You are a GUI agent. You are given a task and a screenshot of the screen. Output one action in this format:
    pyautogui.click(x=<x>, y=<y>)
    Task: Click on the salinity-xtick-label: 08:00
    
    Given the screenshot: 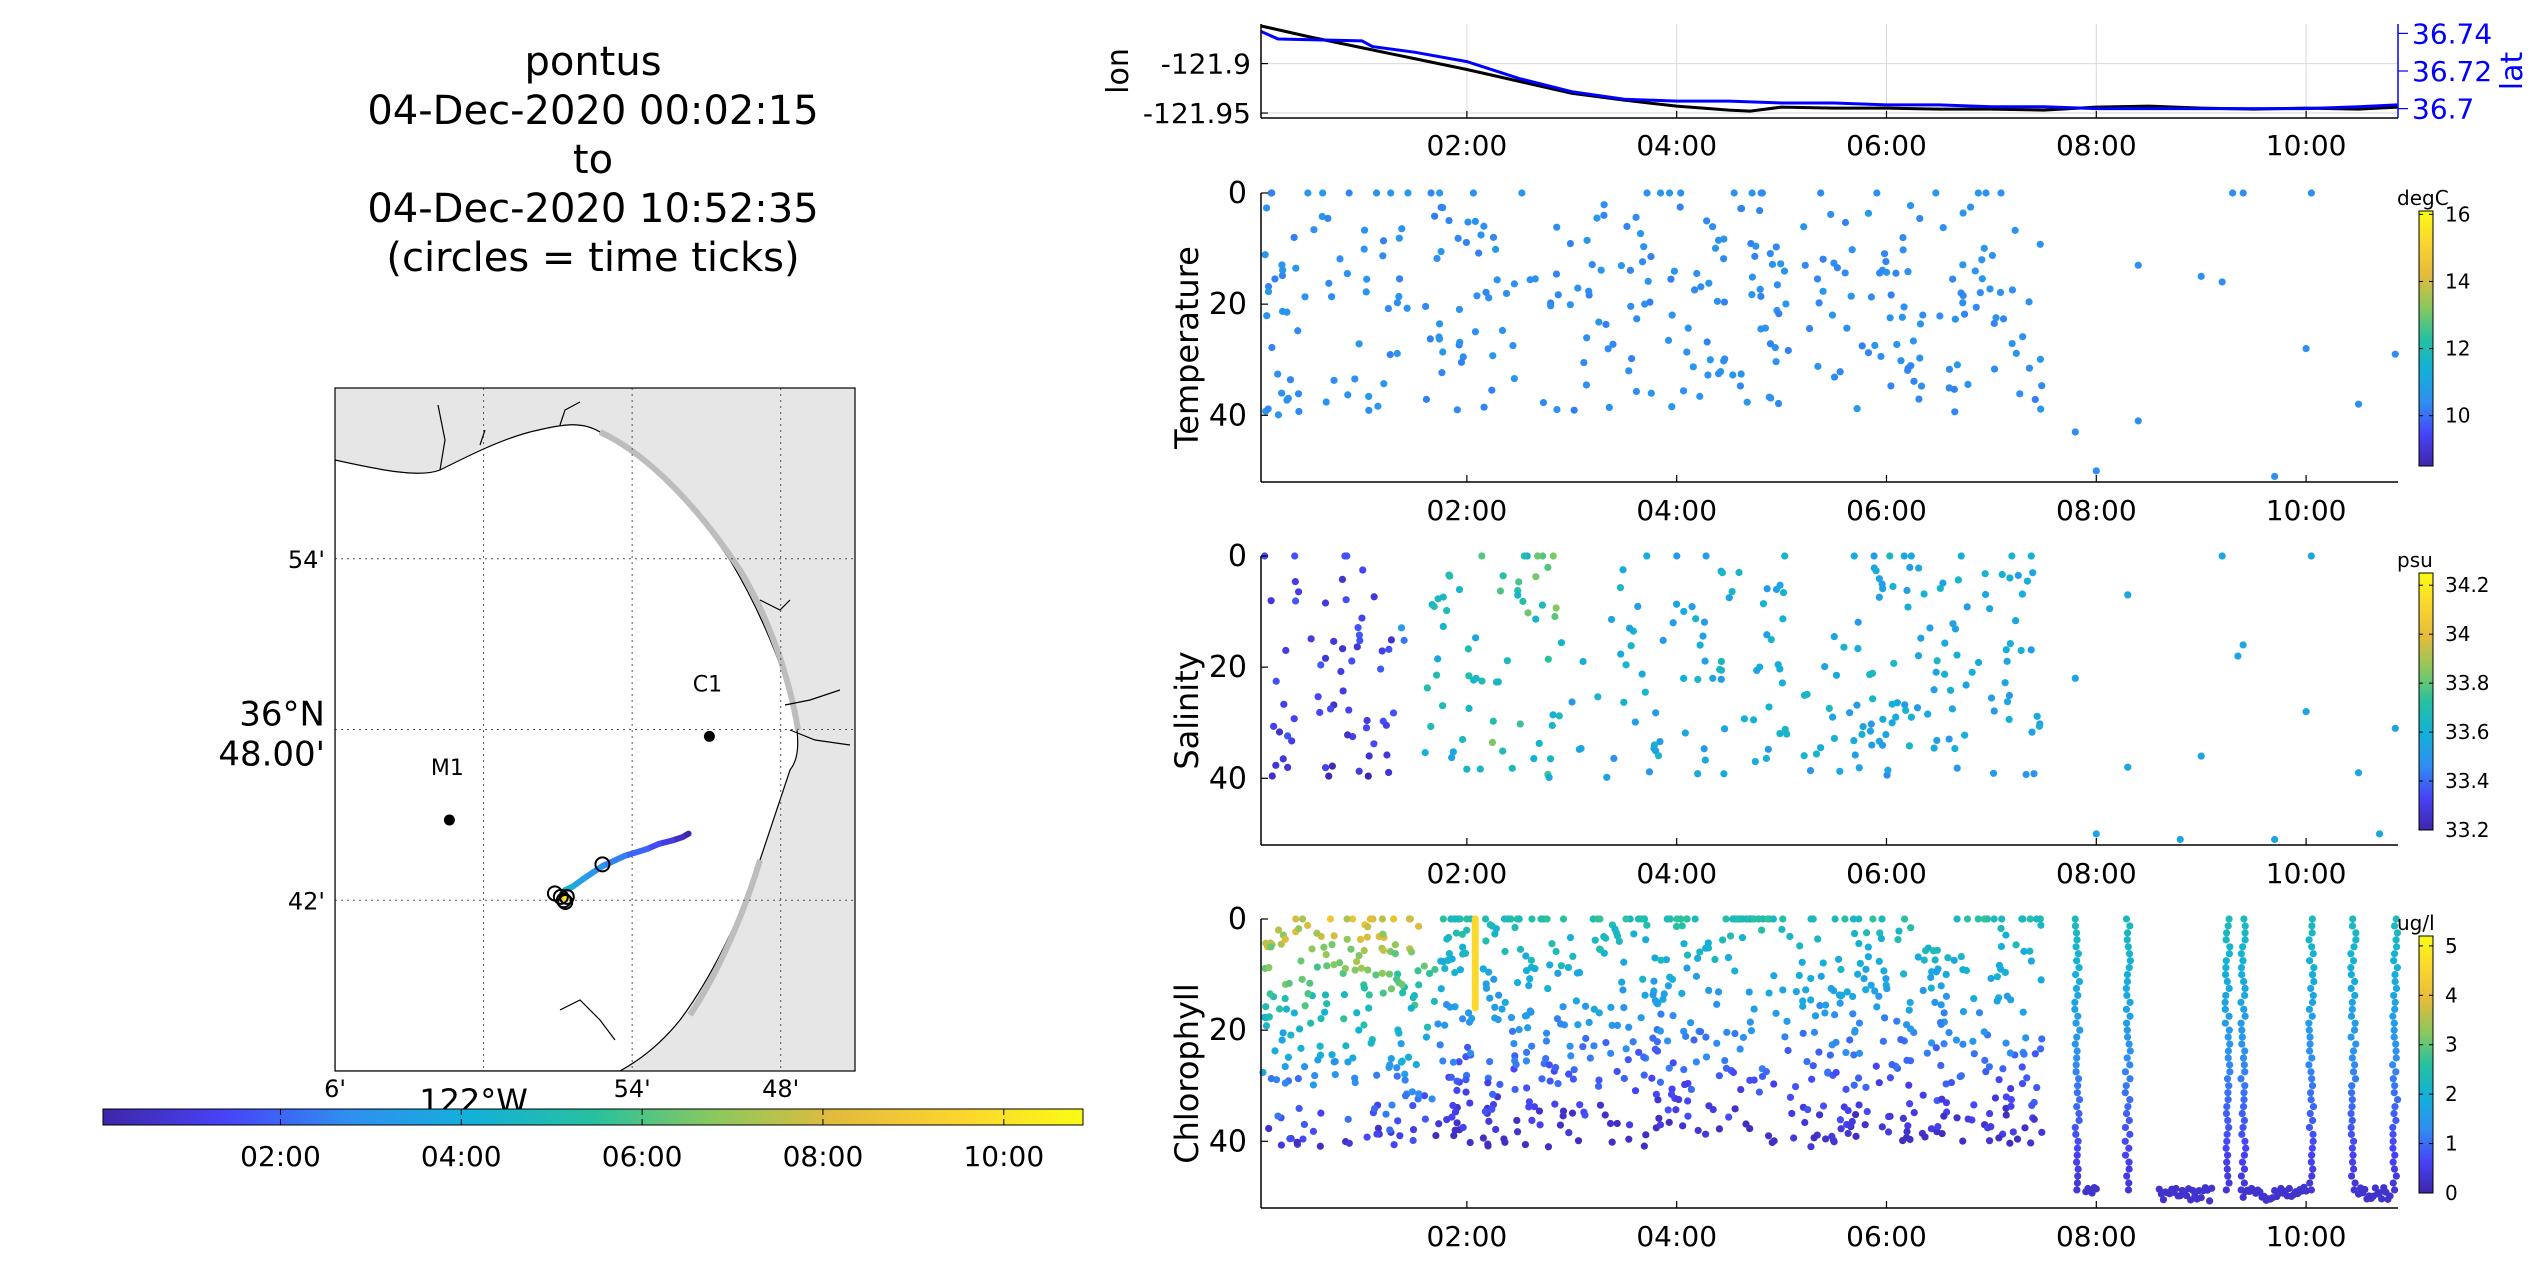 What is the action you would take?
    pyautogui.click(x=2096, y=873)
    